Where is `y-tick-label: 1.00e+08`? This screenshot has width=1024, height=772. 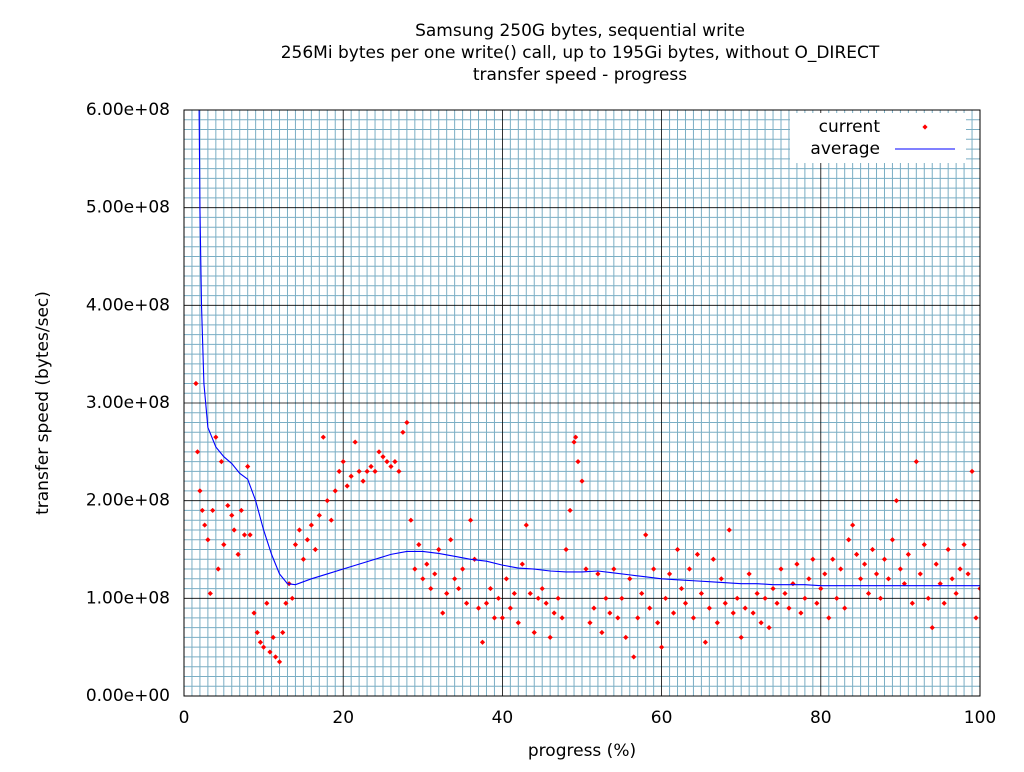 y-tick-label: 1.00e+08 is located at coordinates (128, 598).